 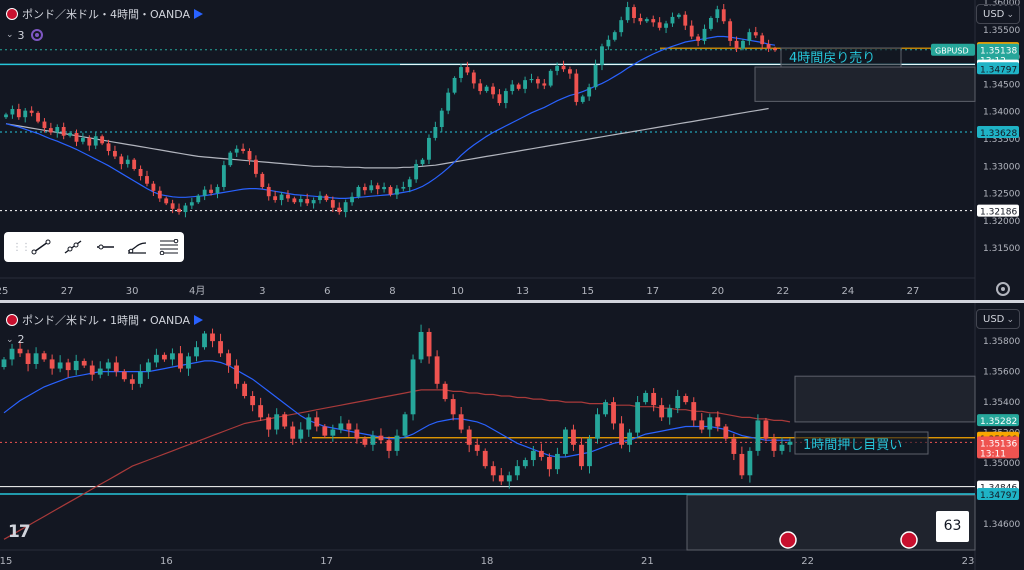 What do you see at coordinates (1001, 167) in the screenshot?
I see `y-tick-label: 1.33000` at bounding box center [1001, 167].